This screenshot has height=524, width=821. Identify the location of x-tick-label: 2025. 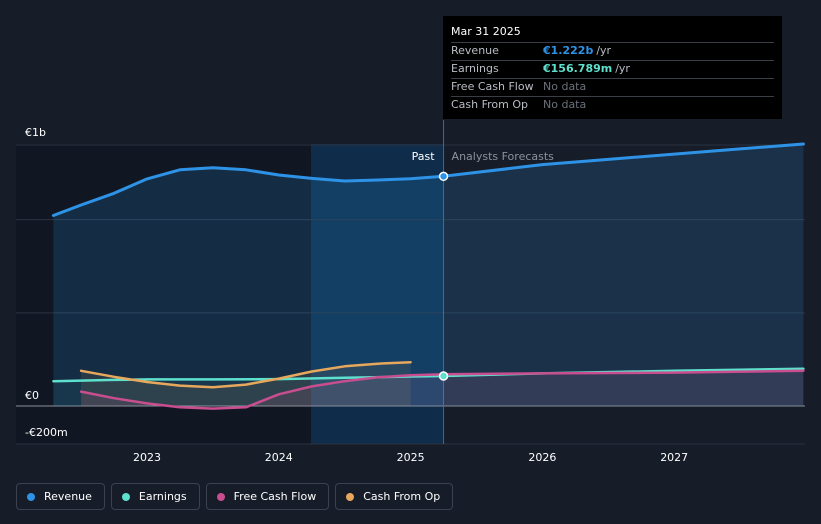
(411, 457).